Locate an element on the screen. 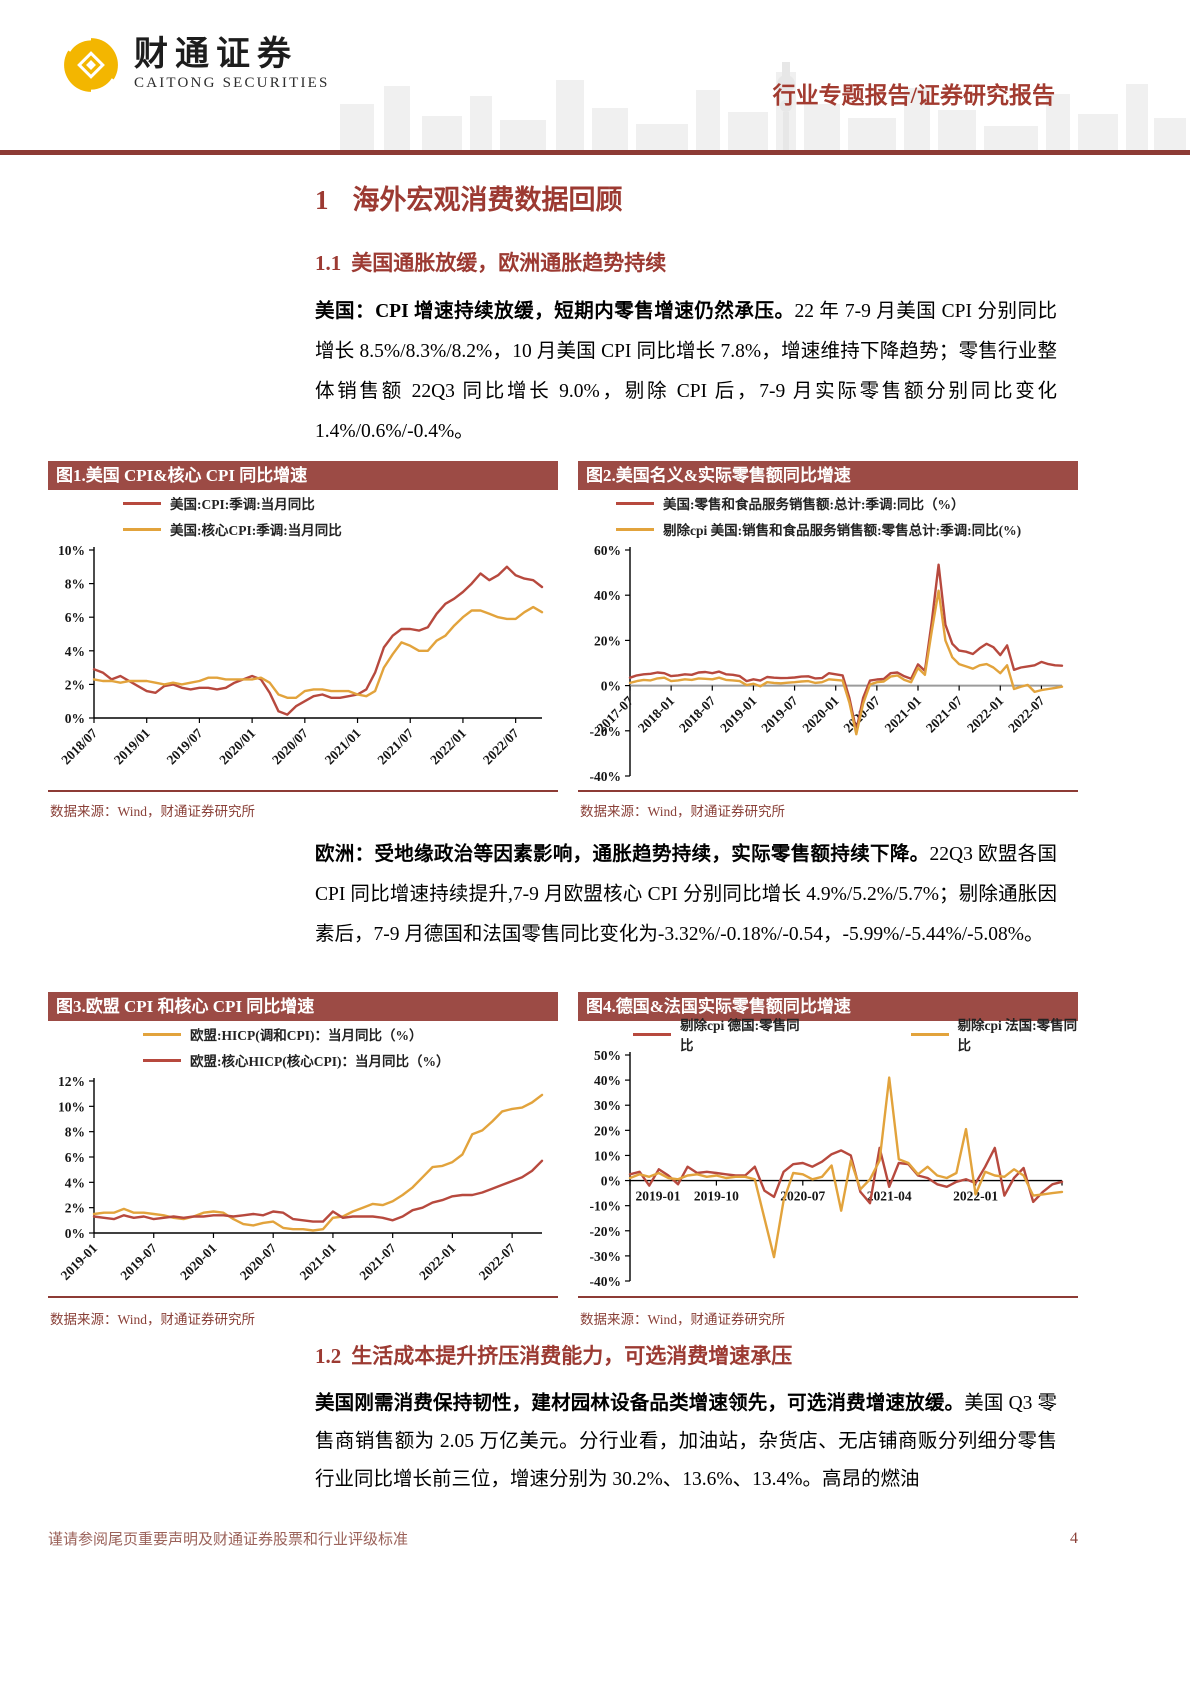  svg-text: 2019/07 is located at coordinates (185, 746).